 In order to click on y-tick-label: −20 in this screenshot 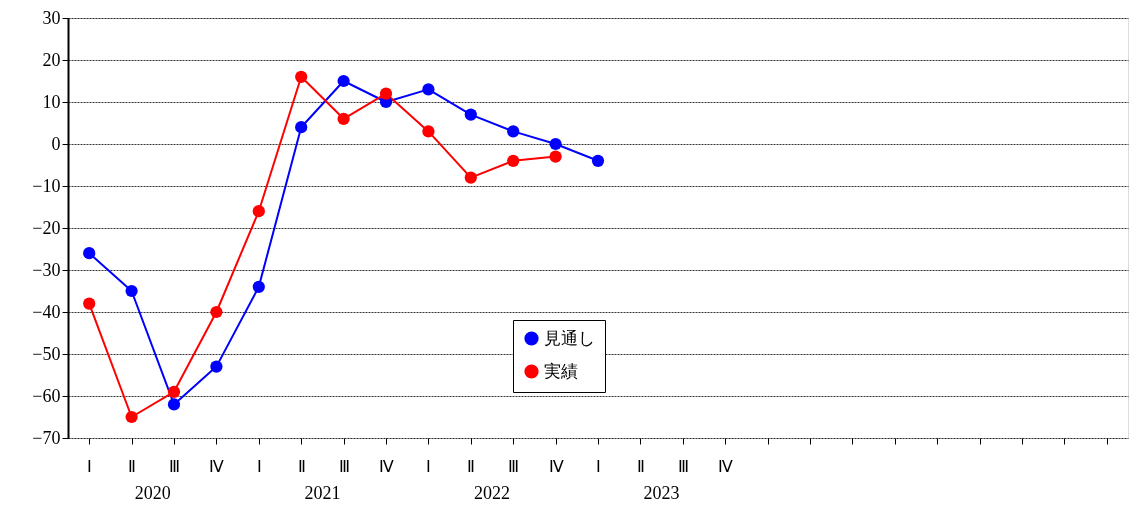, I will do `click(46, 227)`.